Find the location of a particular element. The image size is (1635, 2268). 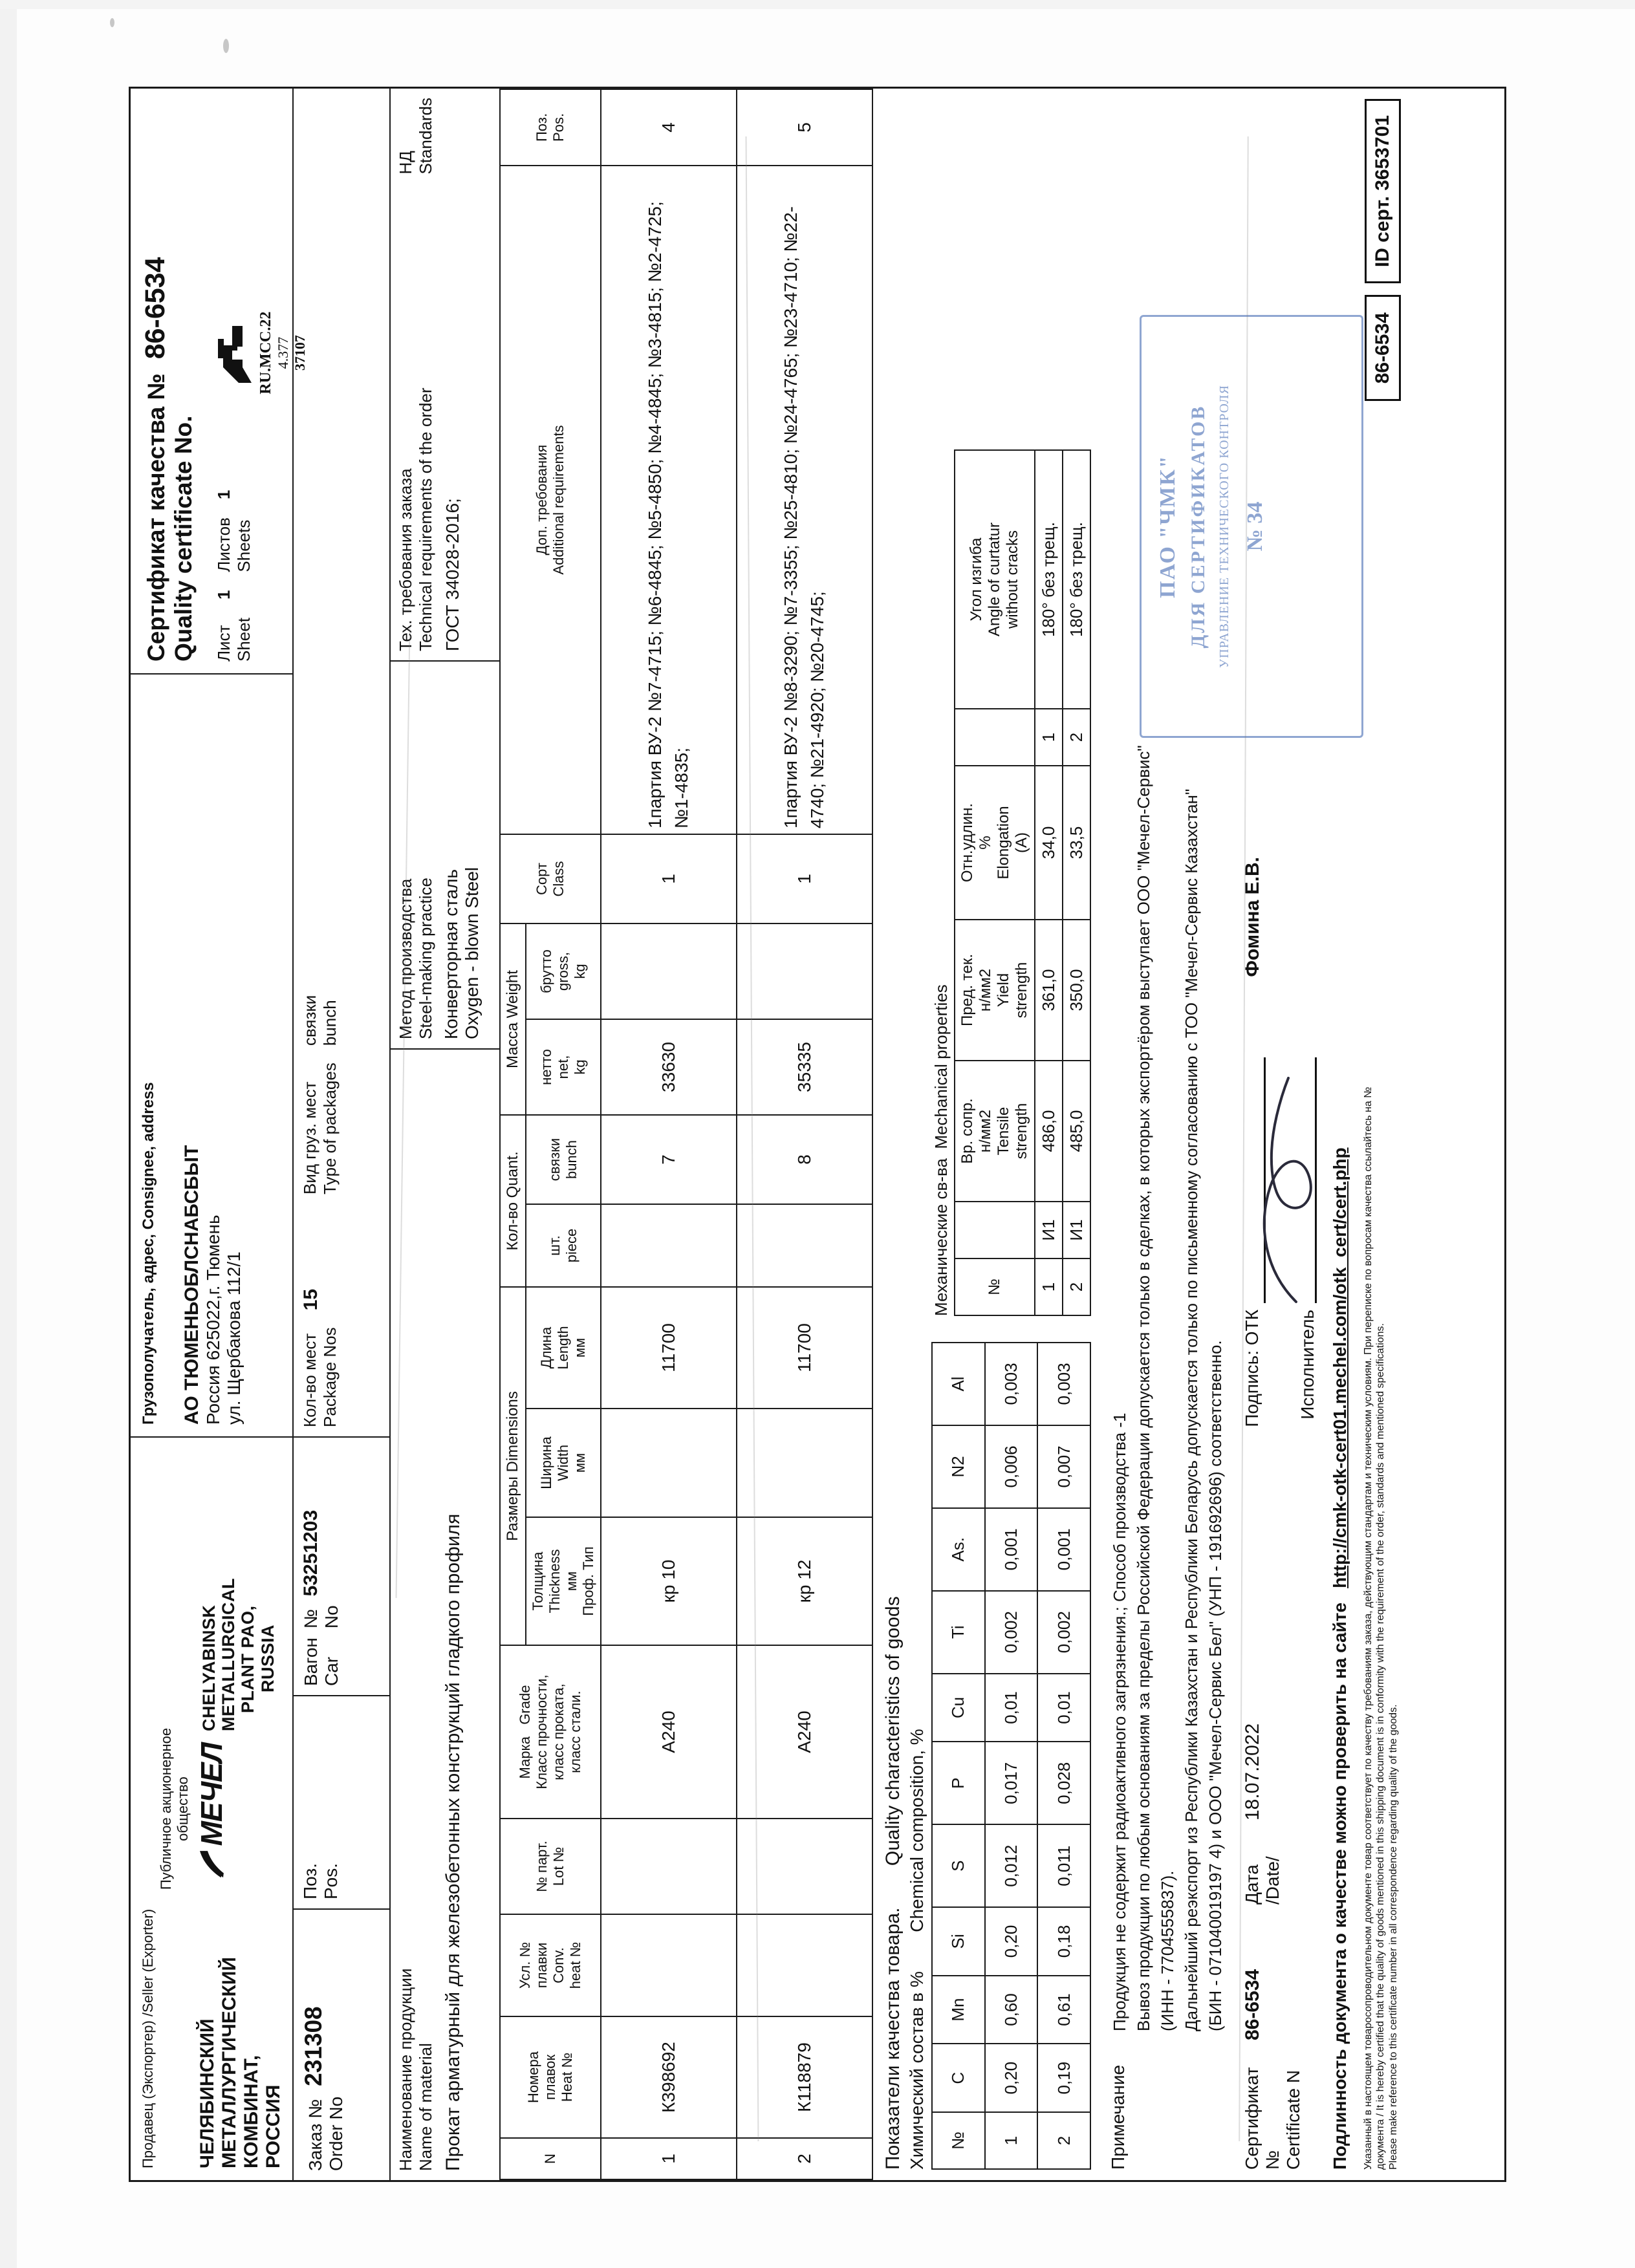

seller-name-en-2: METALLURGICAL is located at coordinates (229, 1654).